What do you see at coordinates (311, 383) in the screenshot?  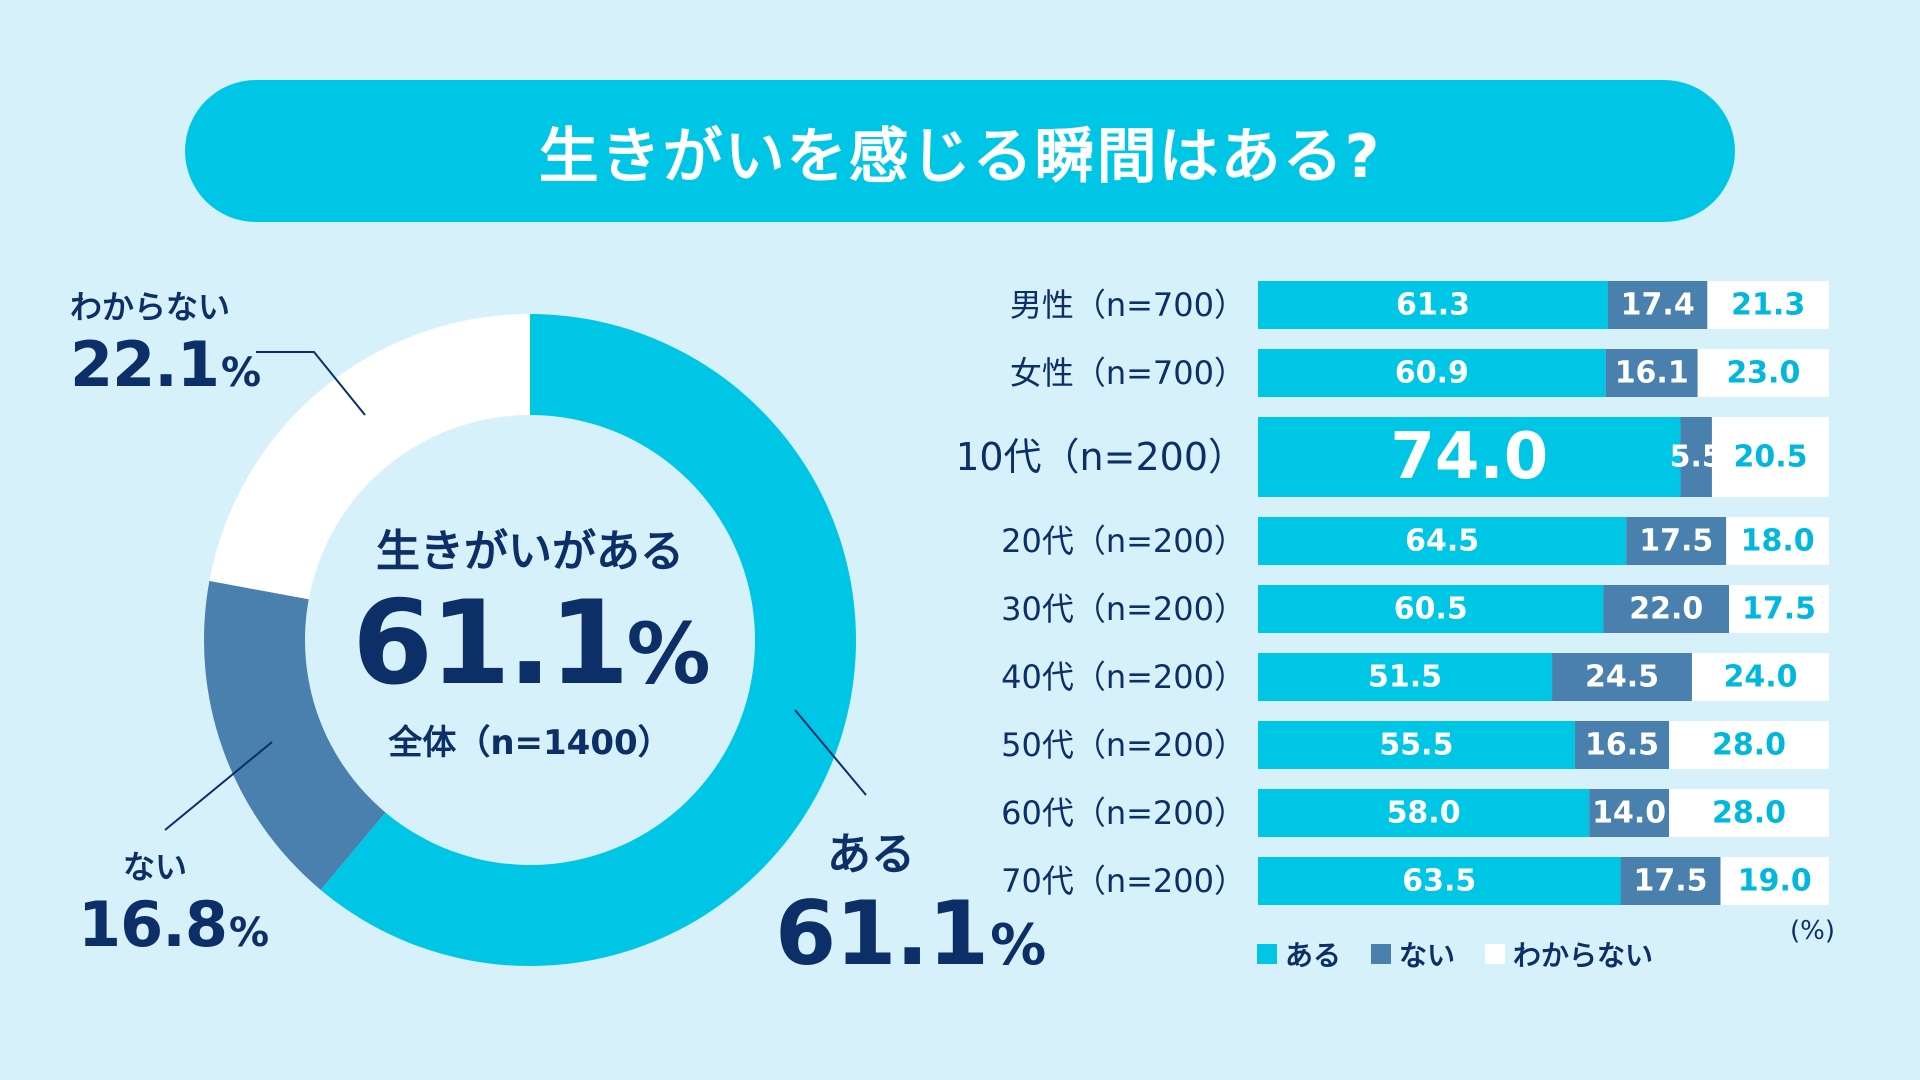 I see `leader-line-unknown` at bounding box center [311, 383].